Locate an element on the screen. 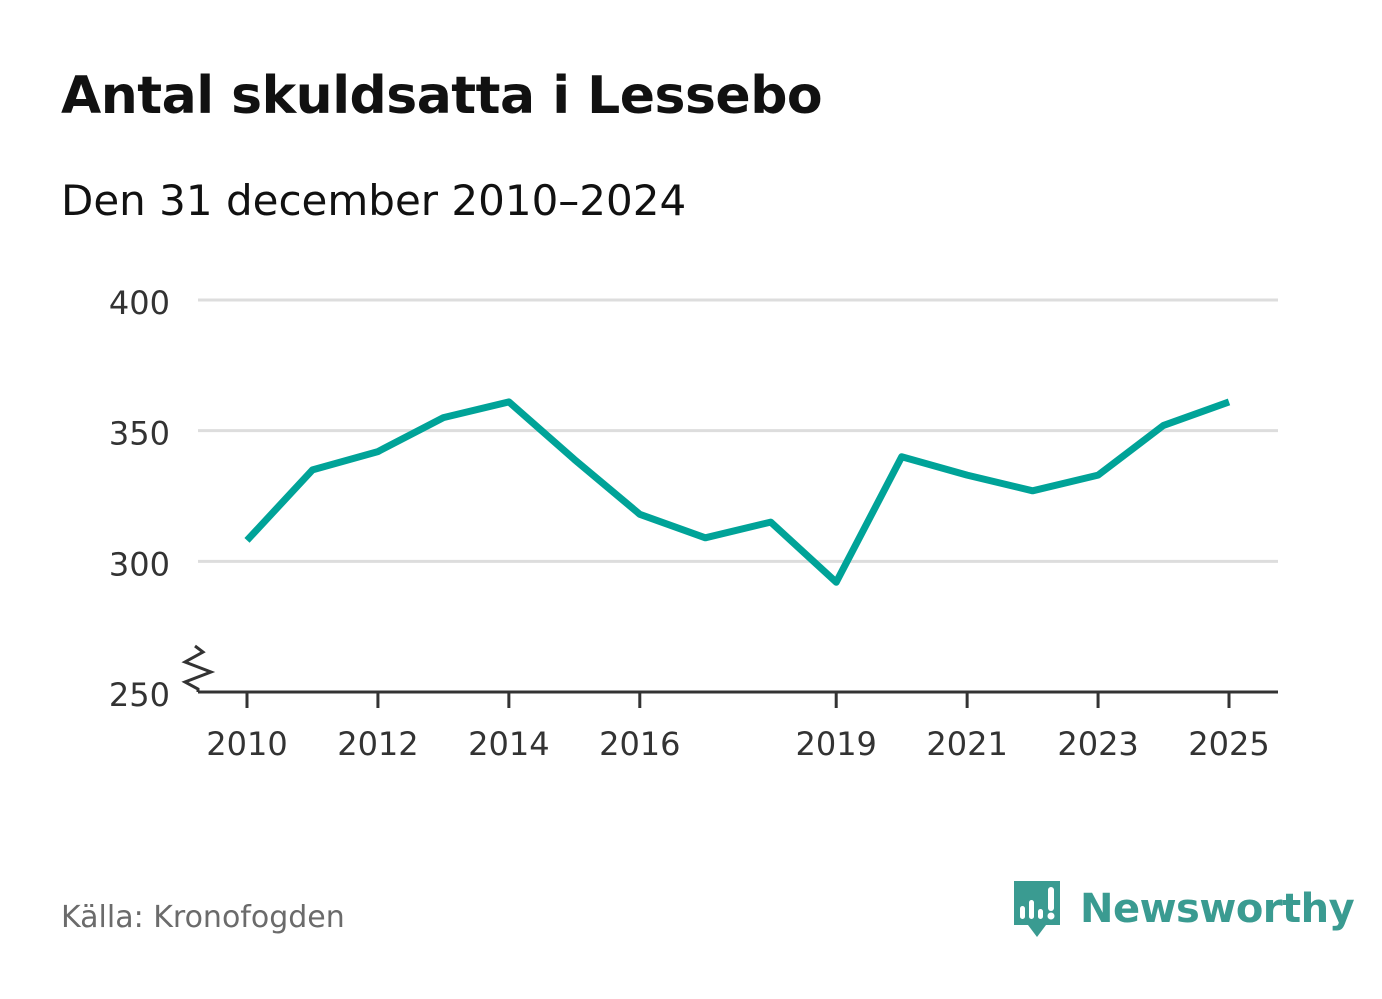 The width and height of the screenshot is (1382, 999). zigzag-axis-break-icon is located at coordinates (198, 668).